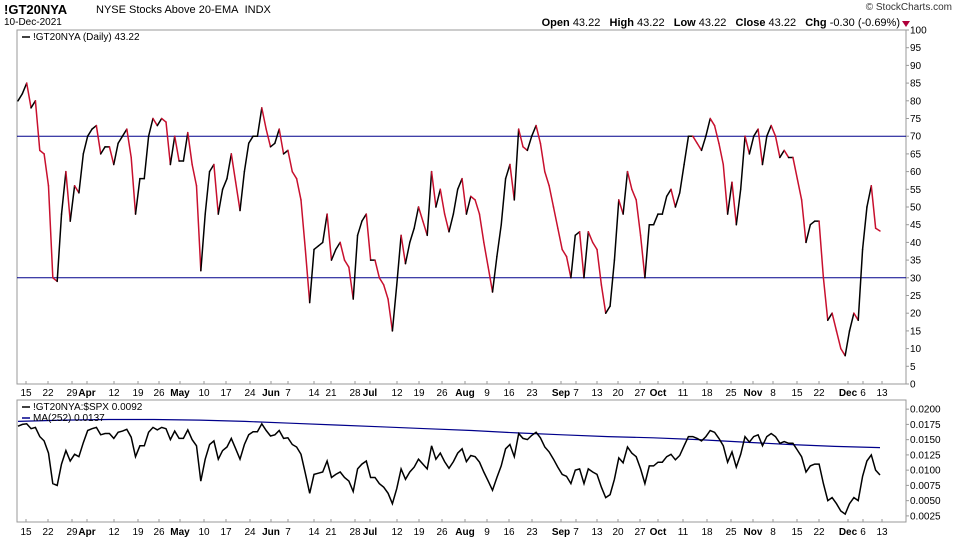 The height and width of the screenshot is (540, 960). I want to click on y-tick-label: 0.0100, so click(925, 471).